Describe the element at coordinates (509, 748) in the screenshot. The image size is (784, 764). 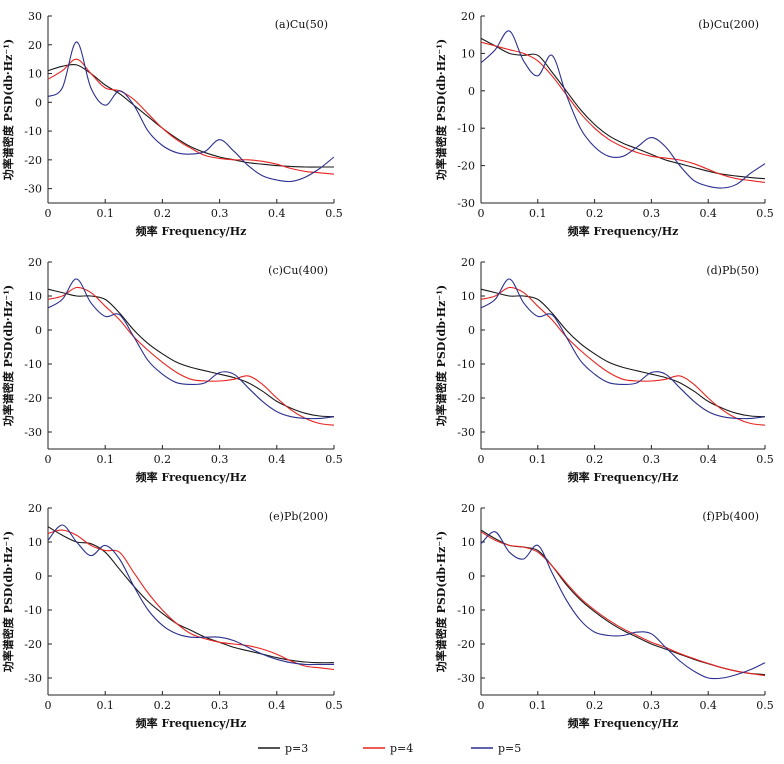
I see `legend-label: p=5` at that location.